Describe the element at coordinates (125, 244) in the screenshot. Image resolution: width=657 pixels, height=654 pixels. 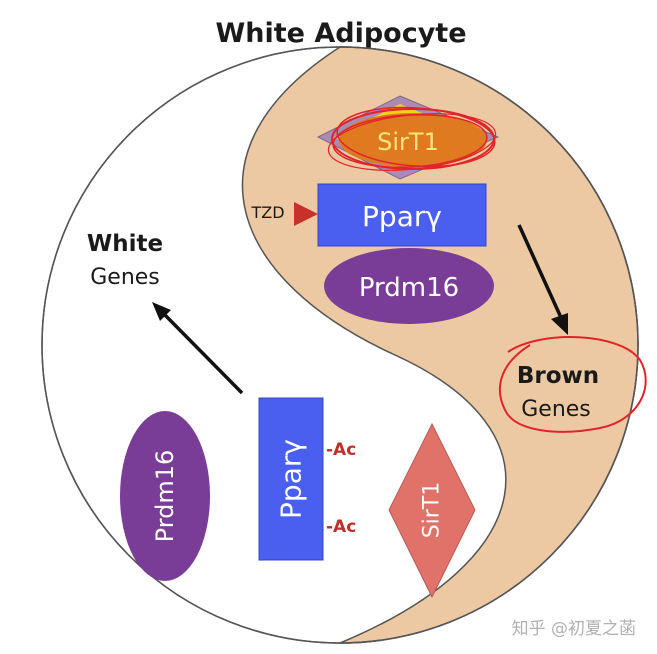
I see `white-genes-label-bold: White` at that location.